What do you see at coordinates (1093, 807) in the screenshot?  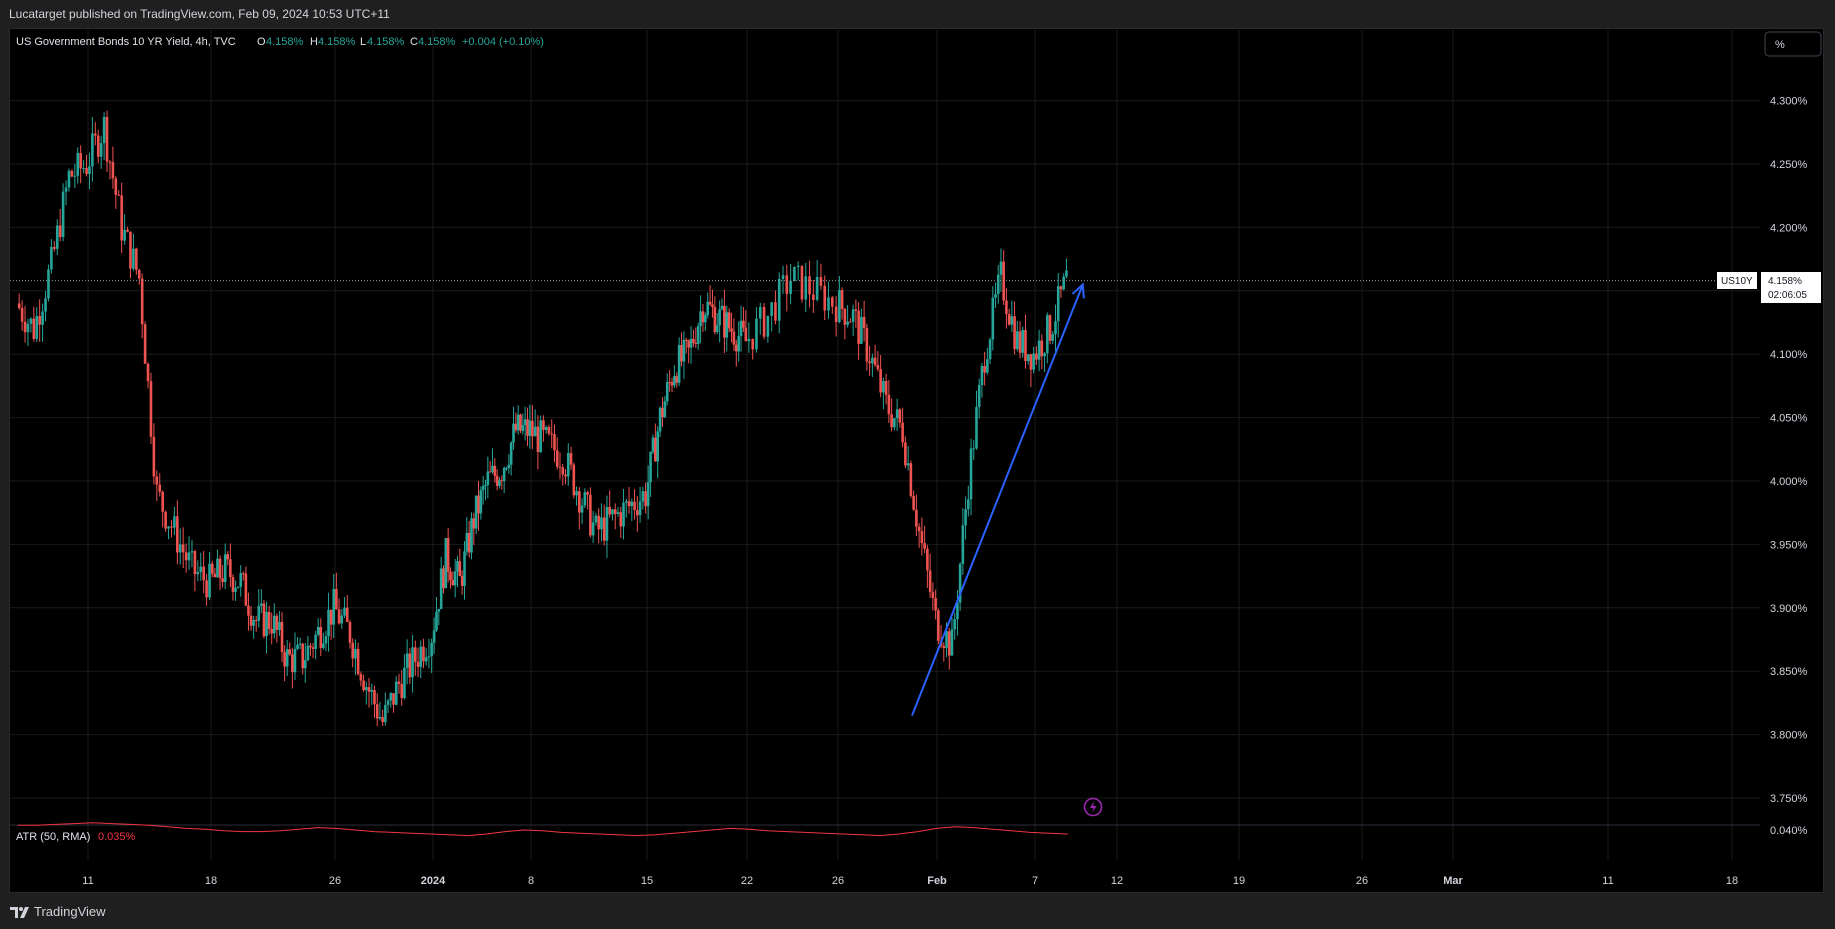 I see `lightning-icon` at bounding box center [1093, 807].